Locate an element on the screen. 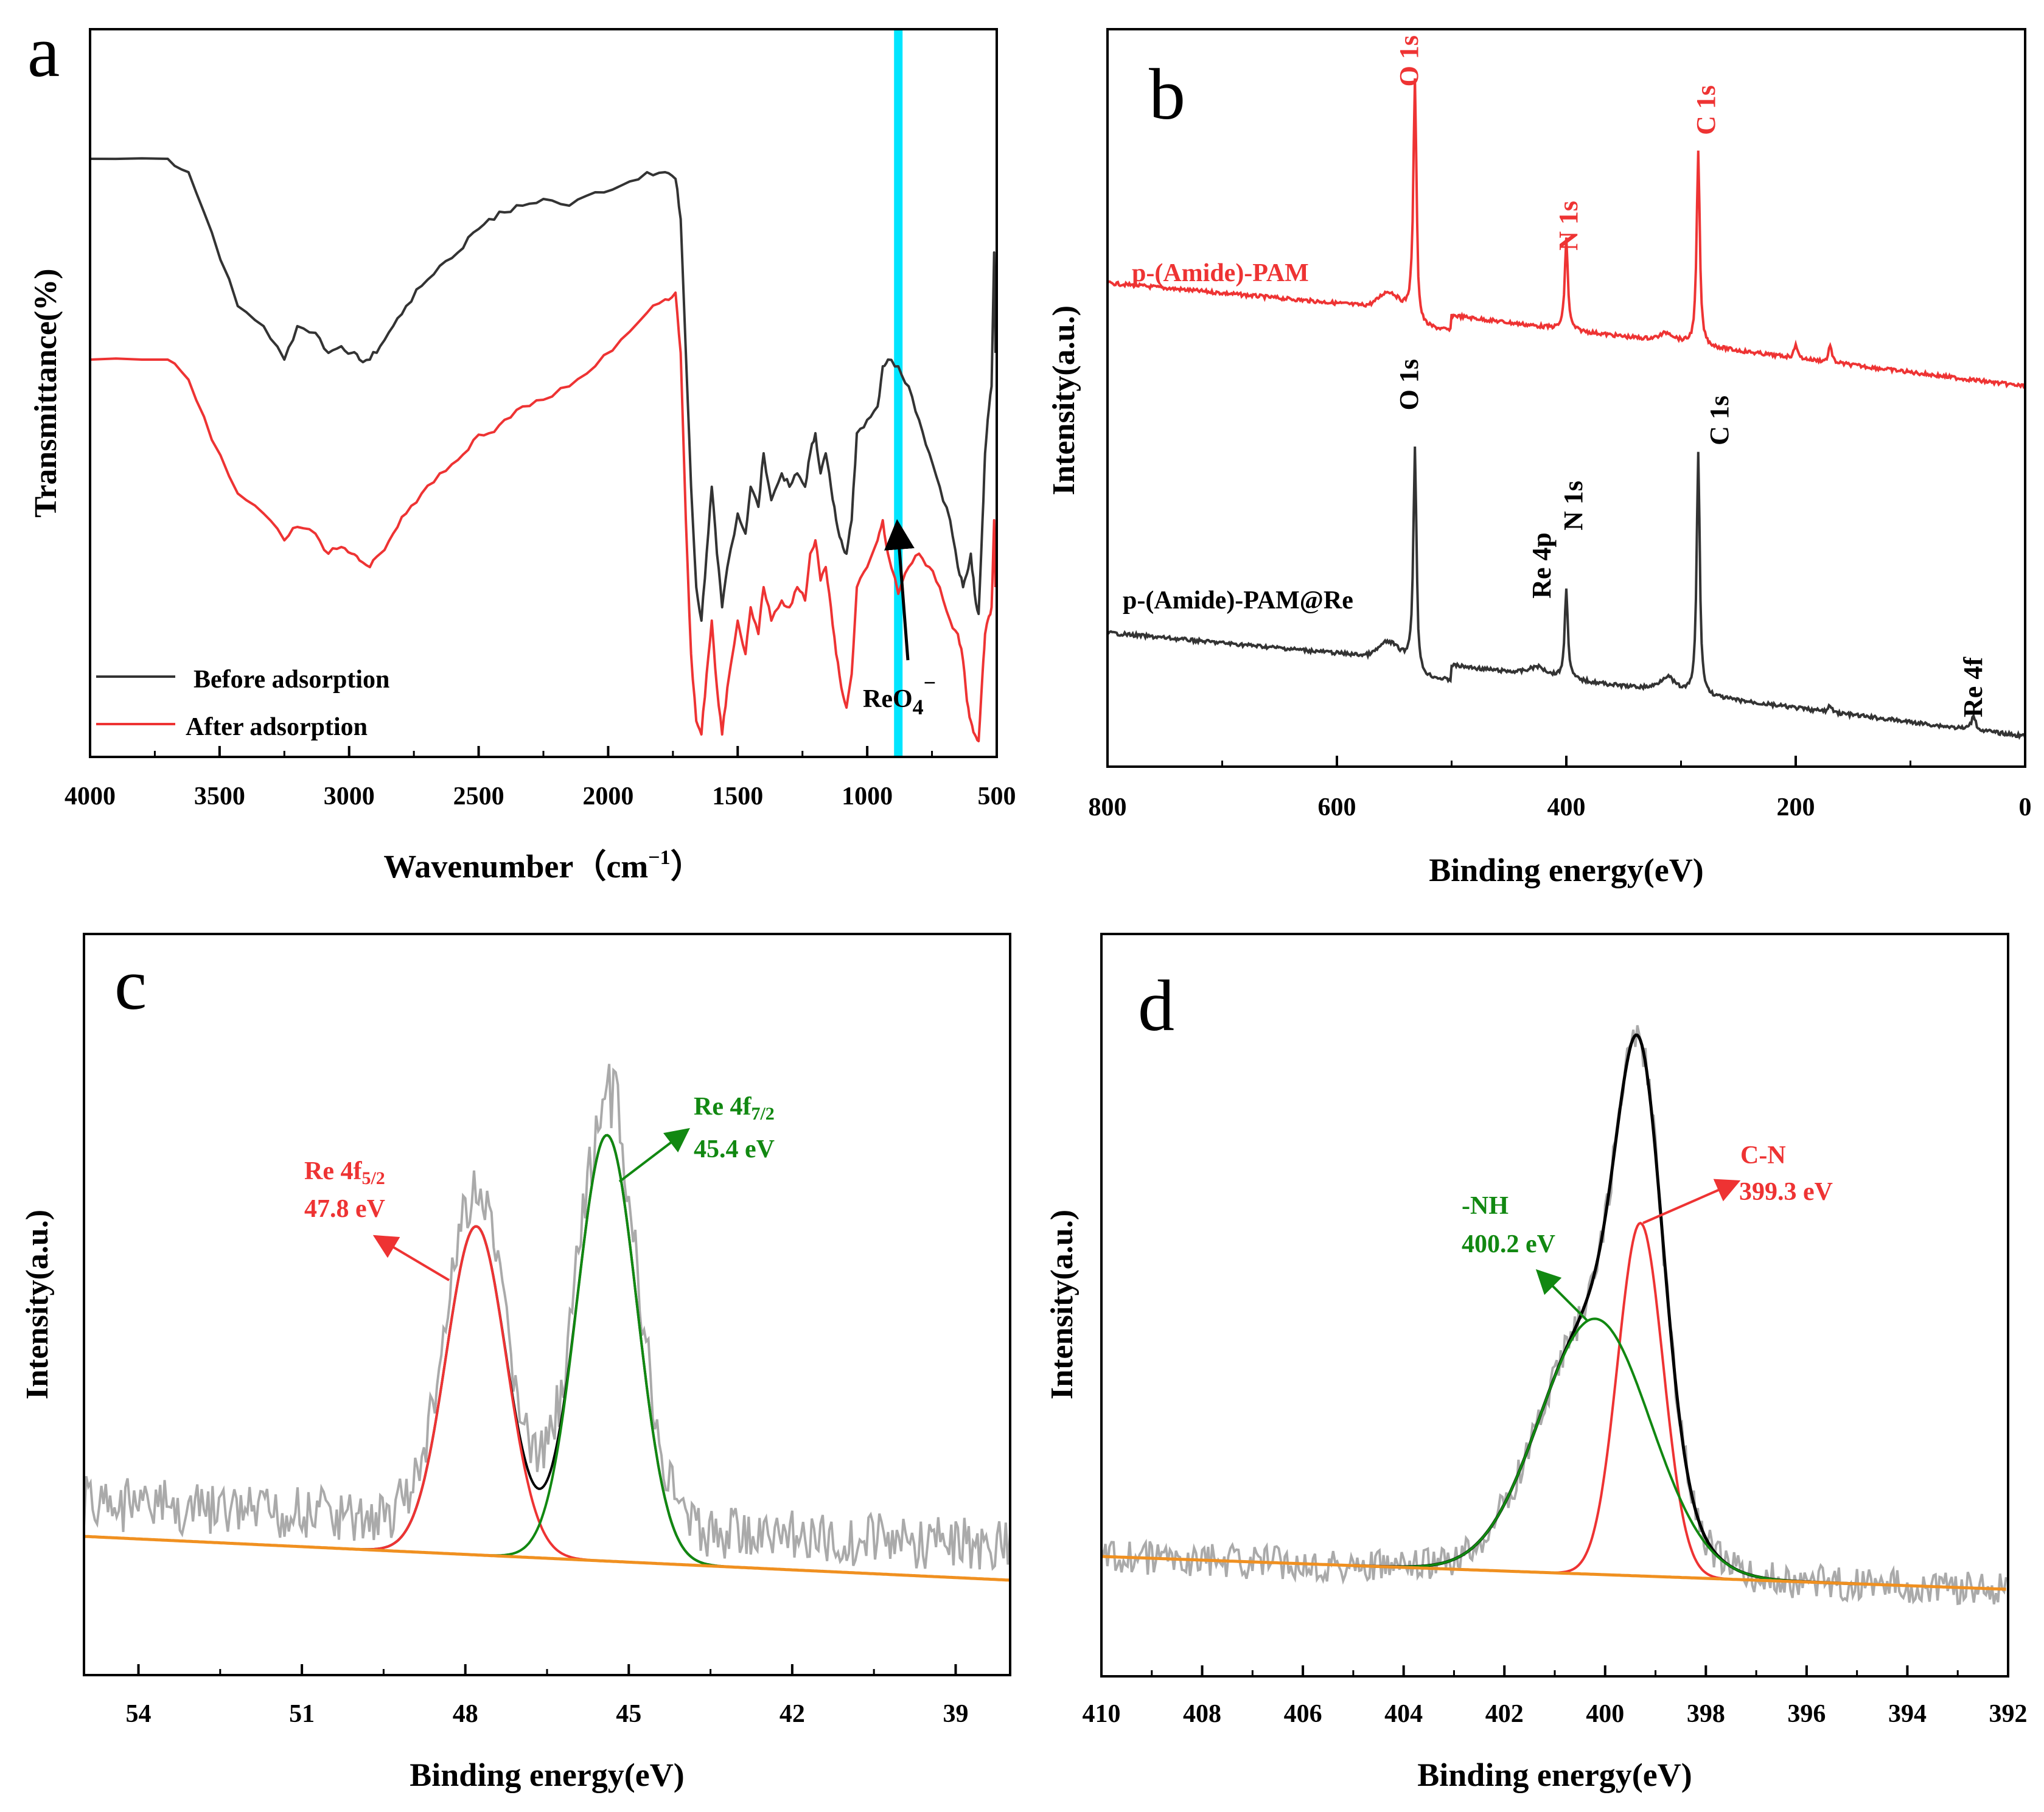 The width and height of the screenshot is (2044, 1812). reo4-annotation: ReO4− is located at coordinates (899, 619).